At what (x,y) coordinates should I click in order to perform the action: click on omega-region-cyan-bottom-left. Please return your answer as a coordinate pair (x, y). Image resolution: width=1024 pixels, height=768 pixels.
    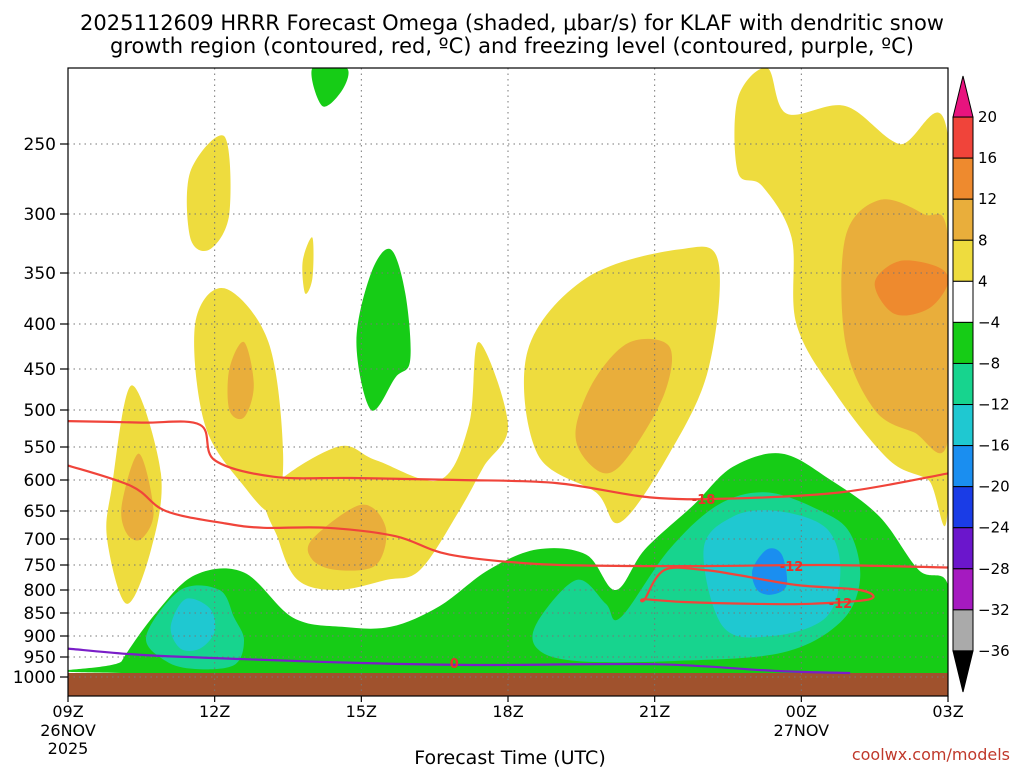
    Looking at the image, I should click on (193, 625).